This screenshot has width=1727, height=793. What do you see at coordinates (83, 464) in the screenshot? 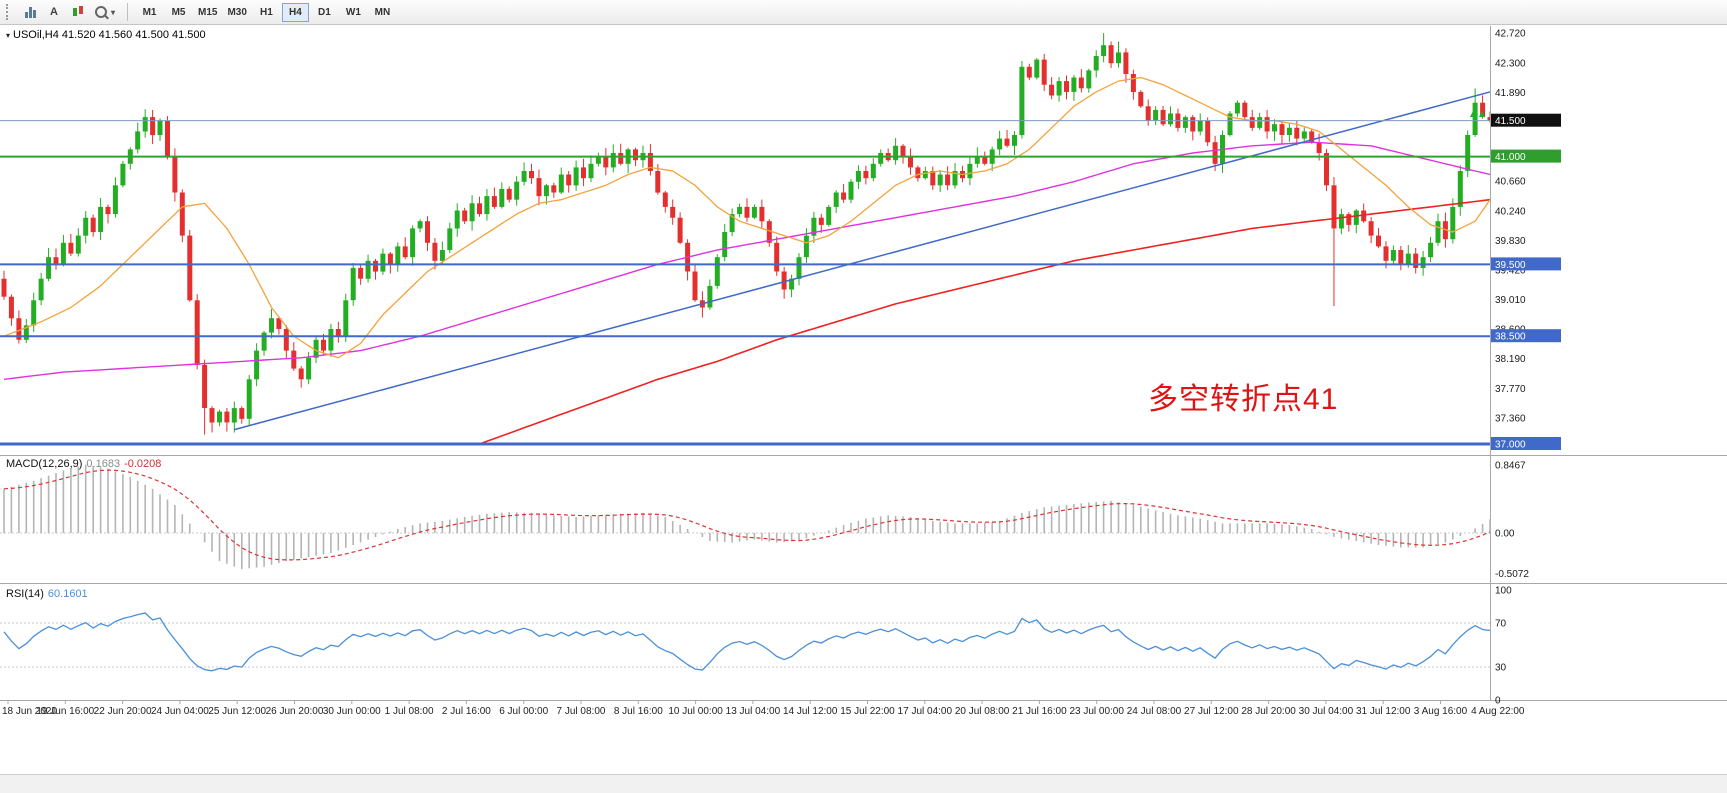
I see `macd-label: MACD(12,26,9) 0.1683 -0.0208` at bounding box center [83, 464].